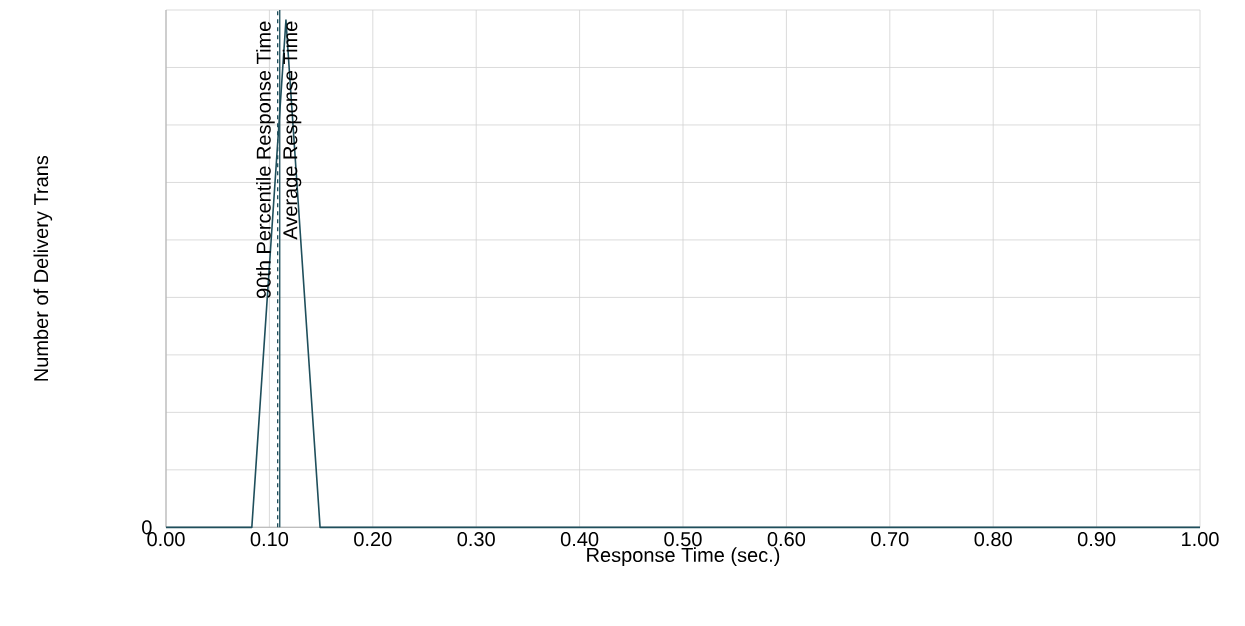  Describe the element at coordinates (1096, 539) in the screenshot. I see `x-tick-label: 0.90` at that location.